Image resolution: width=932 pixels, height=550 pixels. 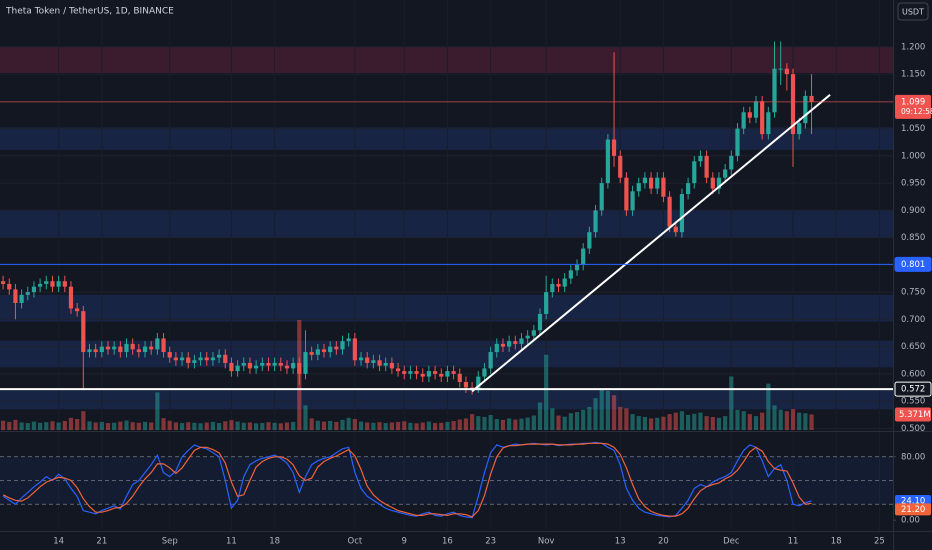 What do you see at coordinates (913, 457) in the screenshot?
I see `stoch-tick-label: 80.00` at bounding box center [913, 457].